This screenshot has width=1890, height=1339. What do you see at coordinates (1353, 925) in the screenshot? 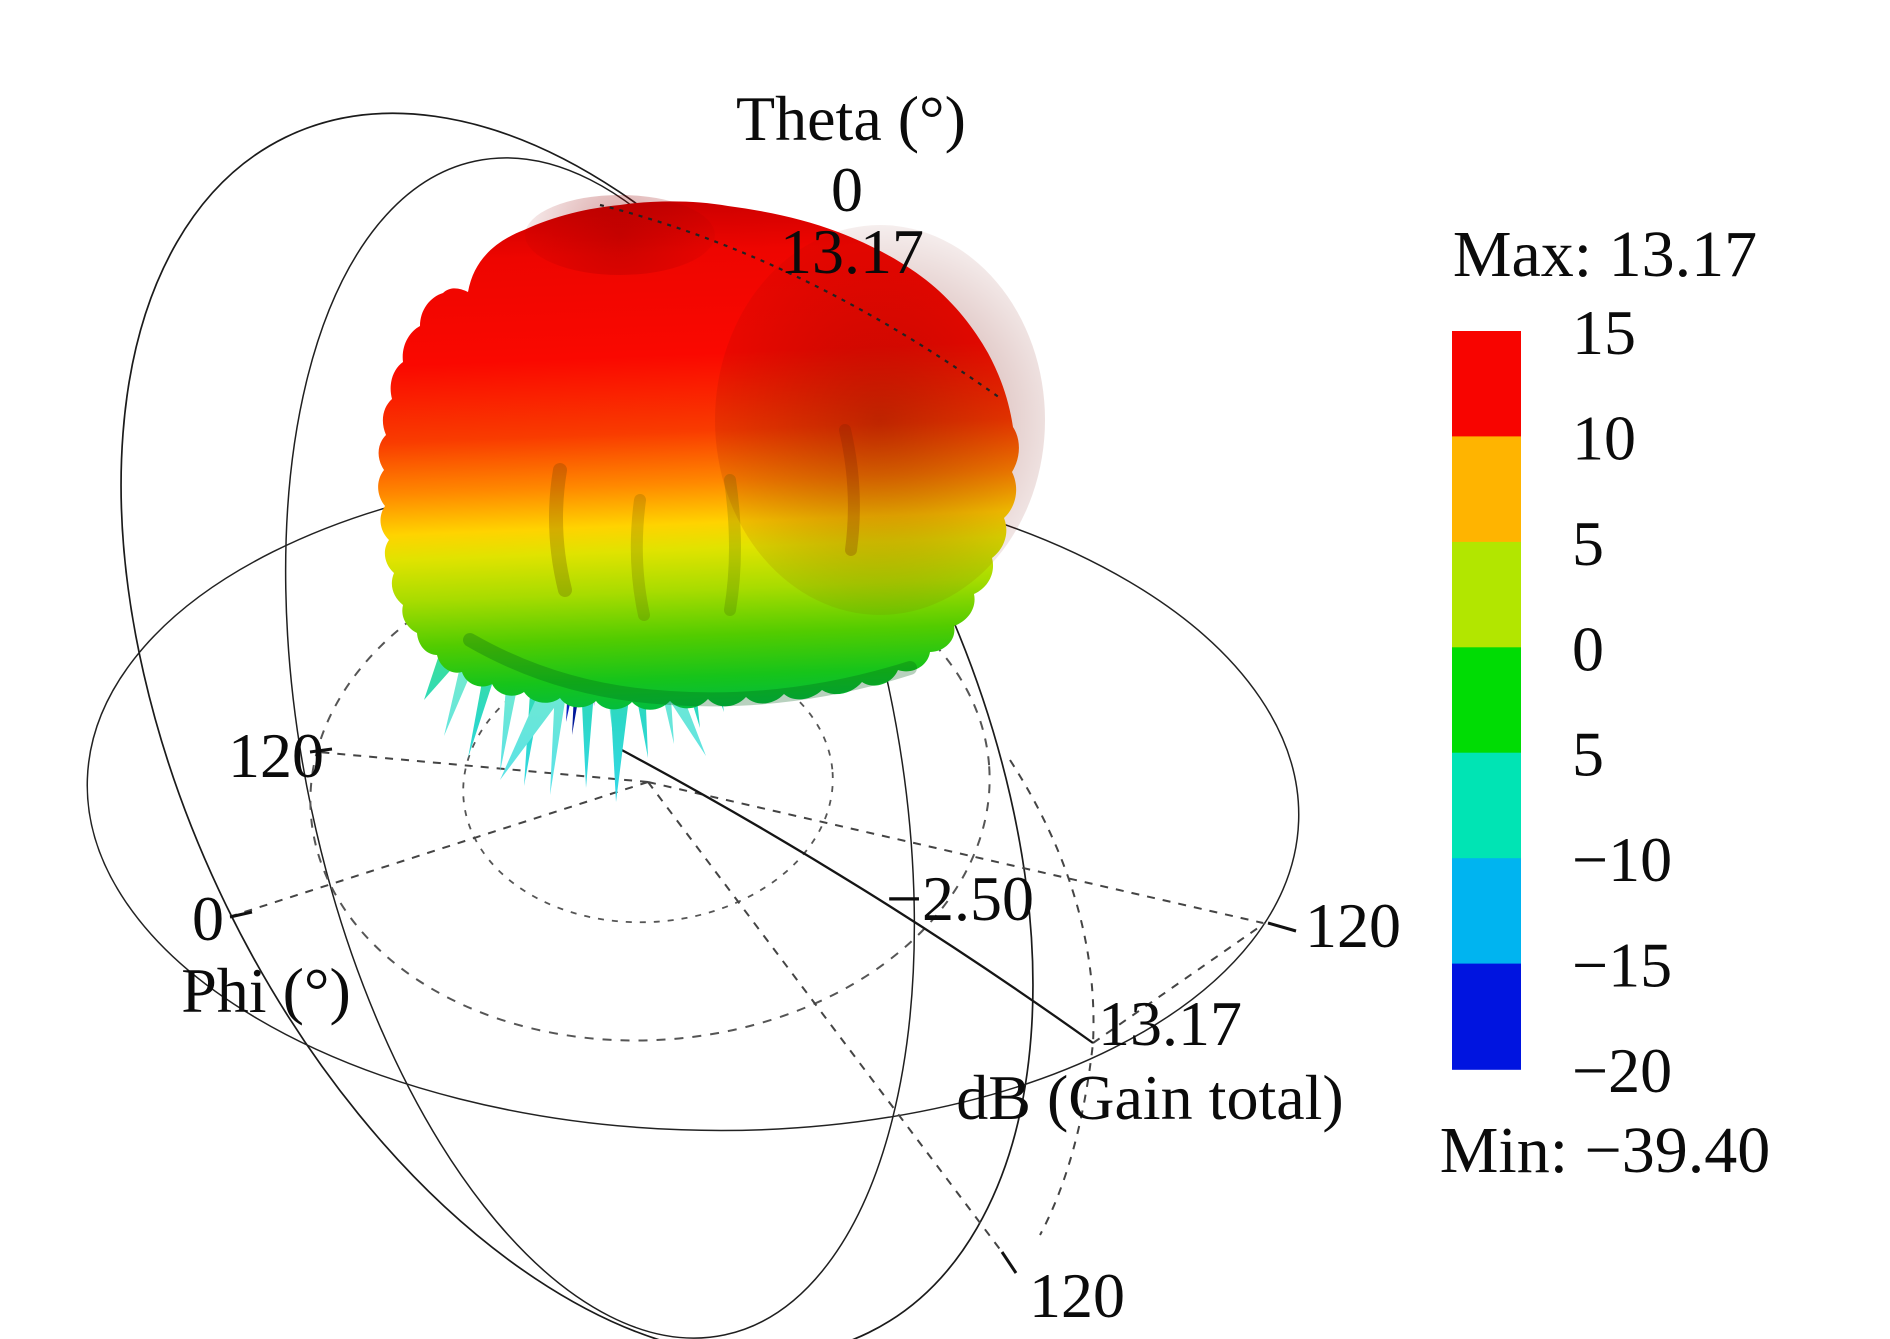
I see `theta-right-120-tick: 120` at bounding box center [1353, 925].